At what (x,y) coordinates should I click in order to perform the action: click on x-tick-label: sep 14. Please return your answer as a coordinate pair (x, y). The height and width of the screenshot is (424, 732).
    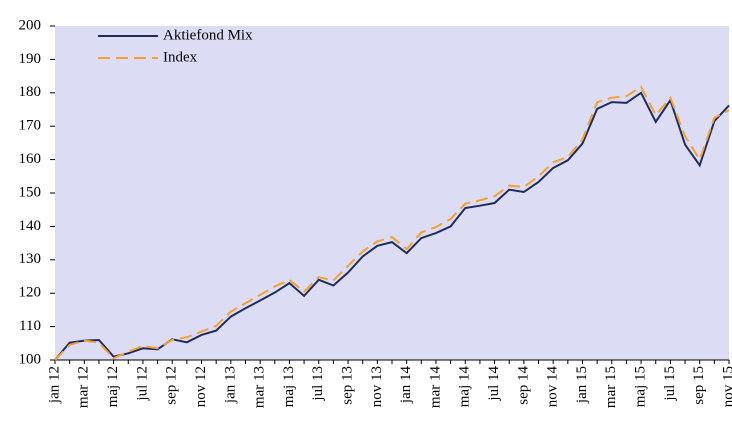
    Looking at the image, I should click on (523, 385).